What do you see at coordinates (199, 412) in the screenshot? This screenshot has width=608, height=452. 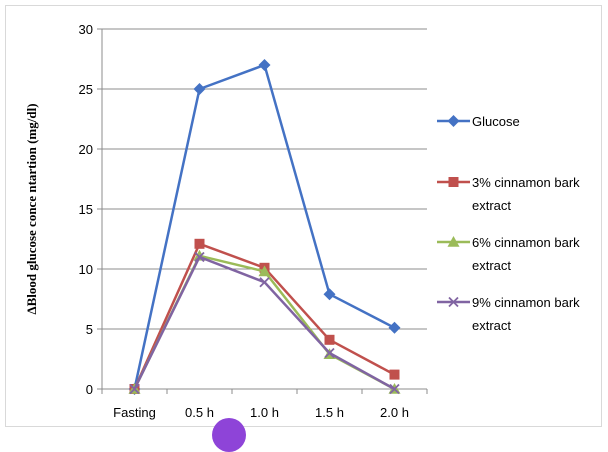 I see `x-tick-label: 0.5 h` at bounding box center [199, 412].